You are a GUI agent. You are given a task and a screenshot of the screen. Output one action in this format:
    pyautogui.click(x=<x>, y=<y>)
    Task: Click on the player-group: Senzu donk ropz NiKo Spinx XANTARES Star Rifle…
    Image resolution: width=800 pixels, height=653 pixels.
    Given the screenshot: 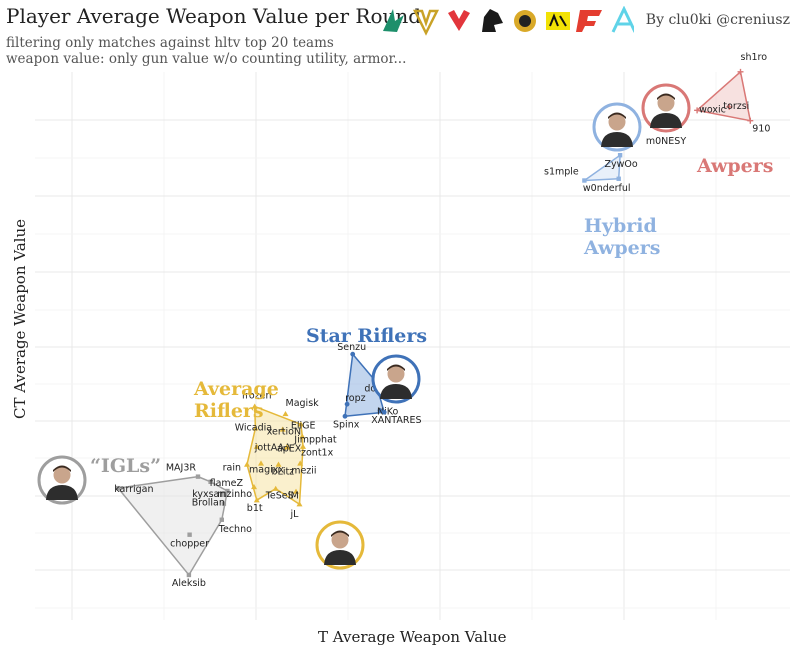 What is the action you would take?
    pyautogui.click(x=366, y=377)
    